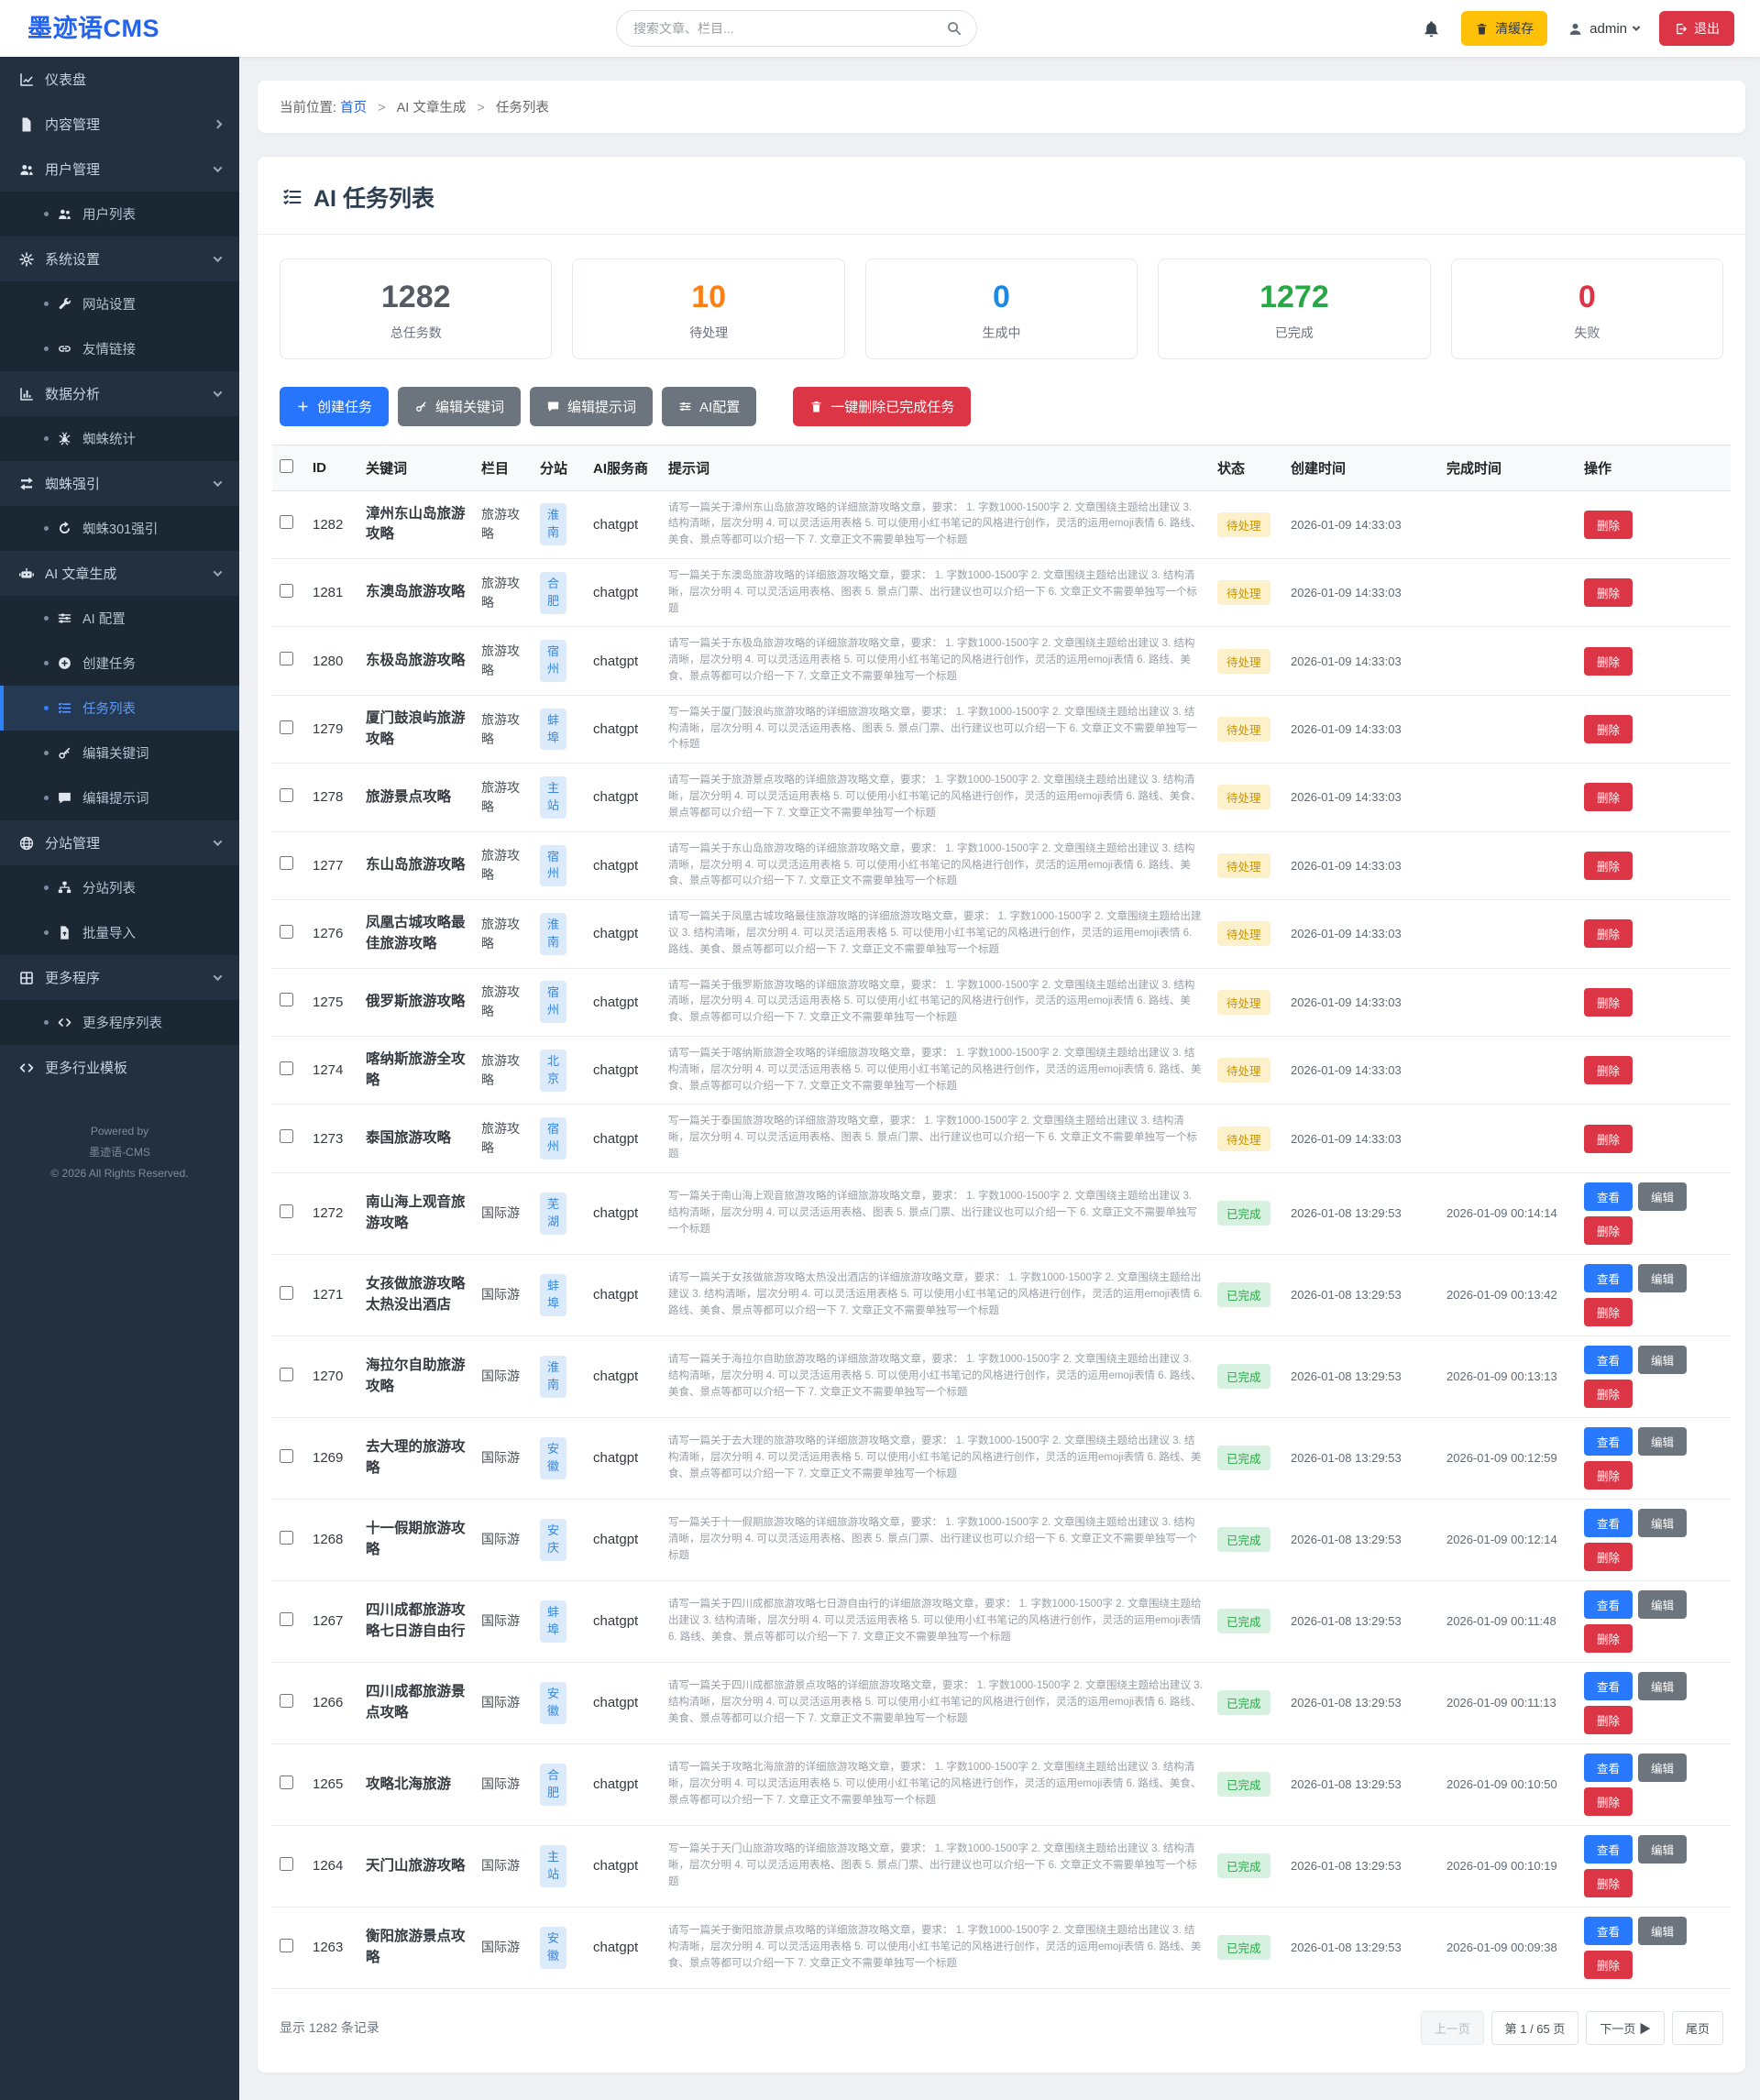 This screenshot has width=1760, height=2100. I want to click on edit-keywords-button: 编辑关键词, so click(460, 406).